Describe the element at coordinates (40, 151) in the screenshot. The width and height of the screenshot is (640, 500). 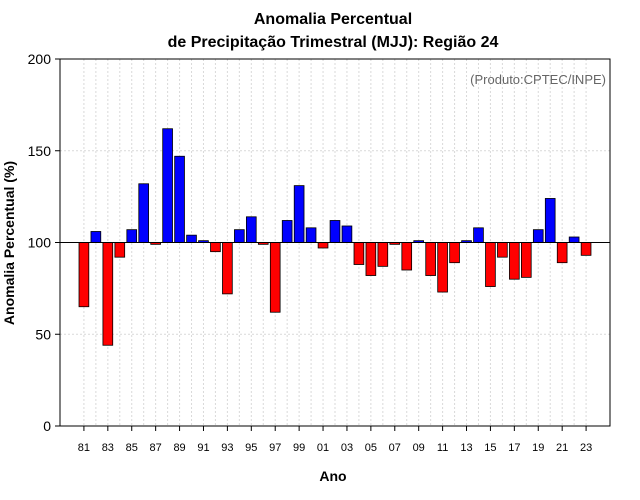
I see `y-tick-label: 150` at that location.